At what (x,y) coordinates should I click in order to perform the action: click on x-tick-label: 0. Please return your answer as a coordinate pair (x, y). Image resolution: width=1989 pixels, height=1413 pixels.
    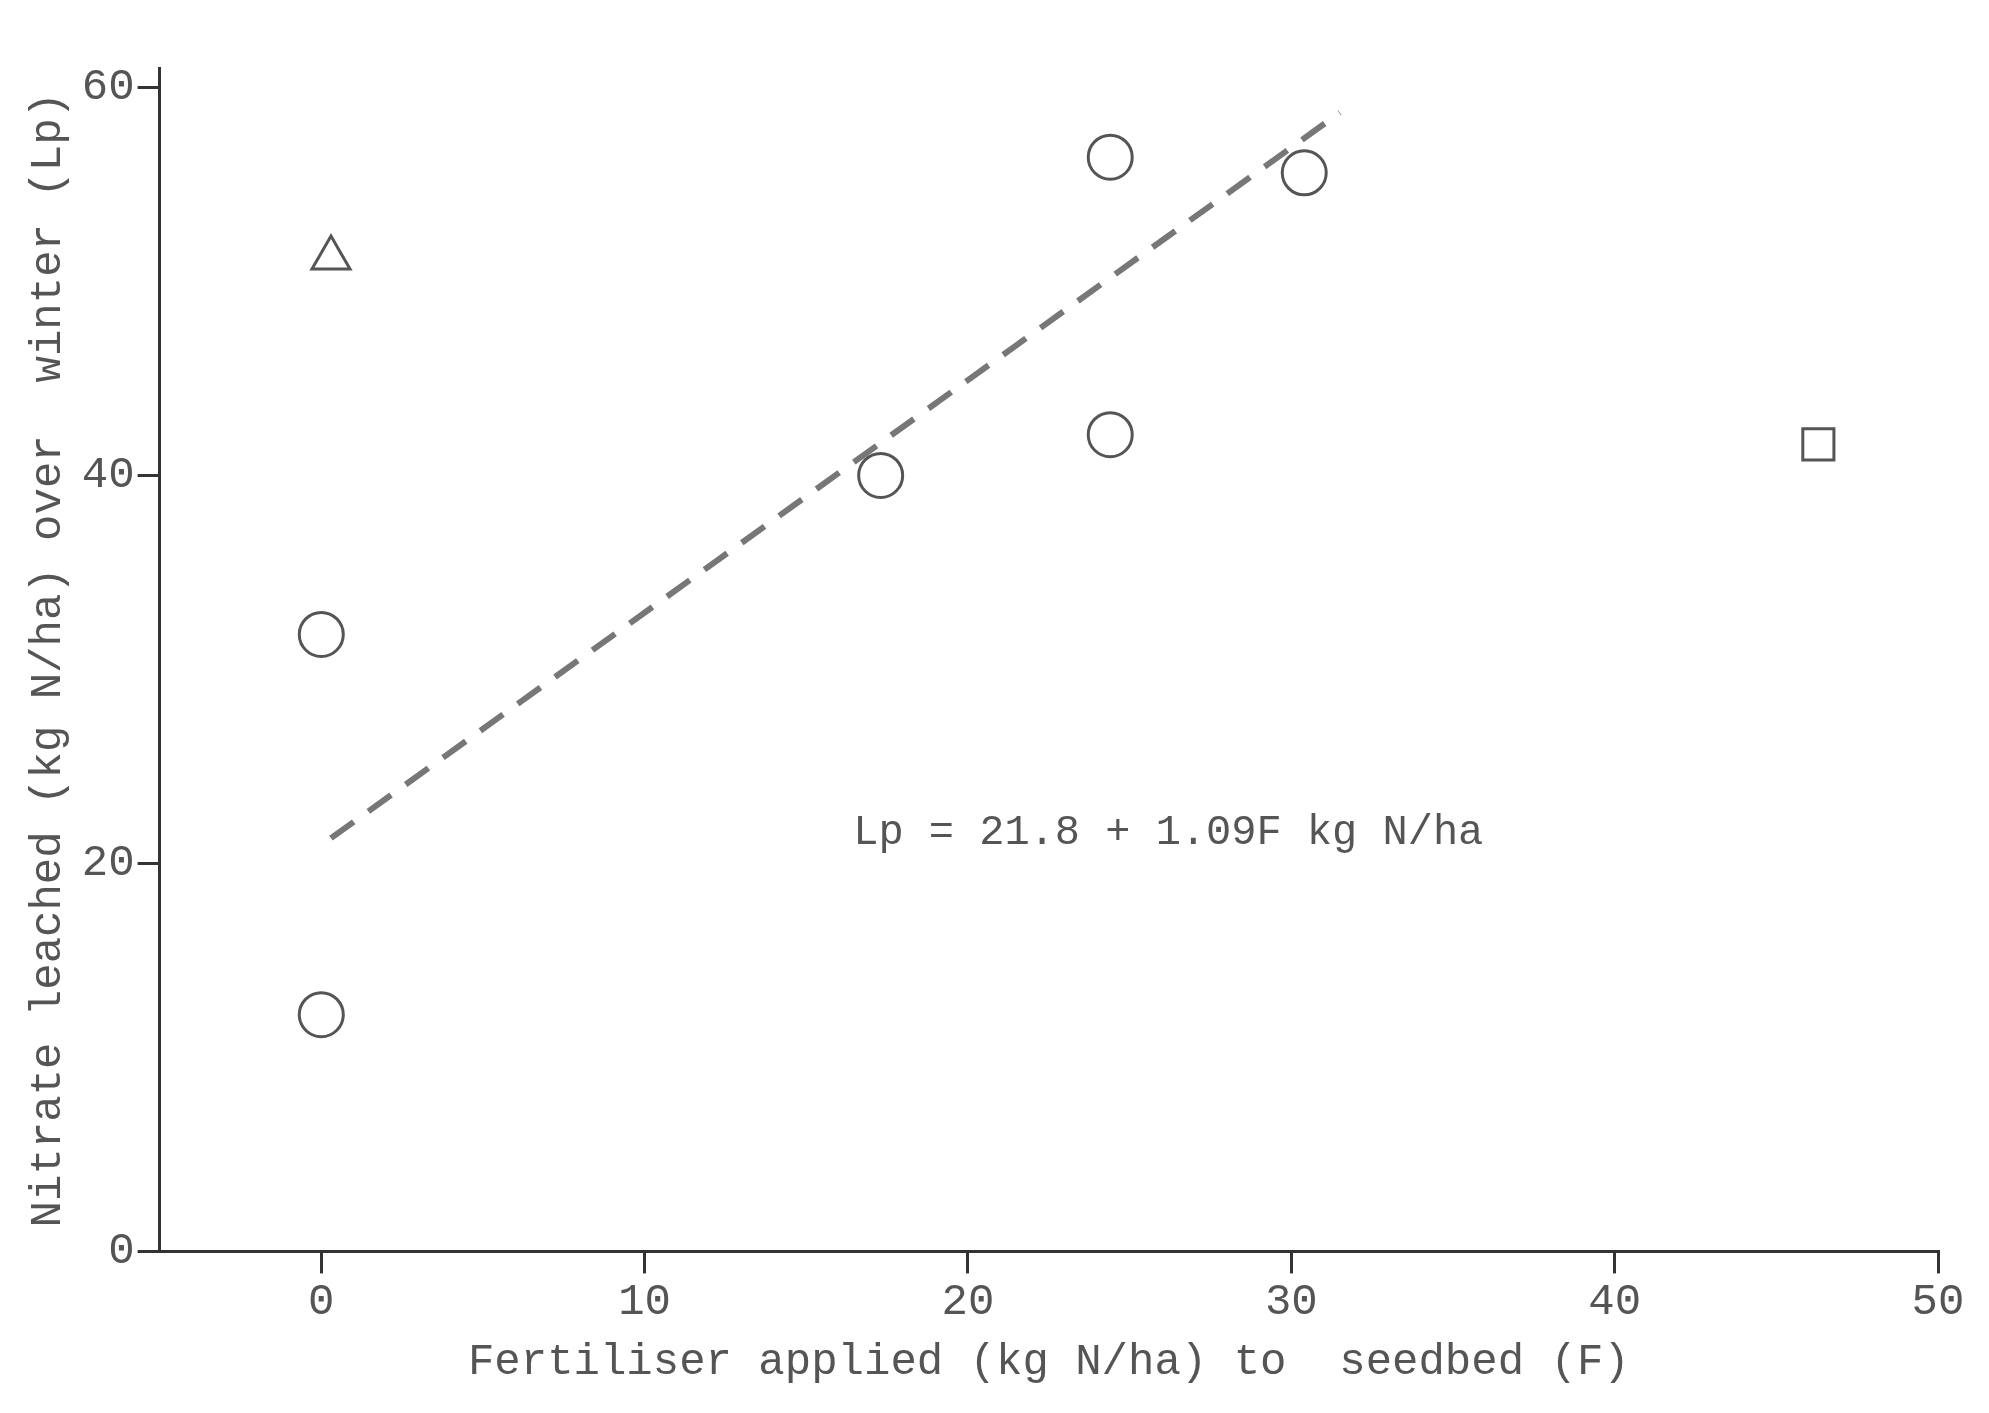
    Looking at the image, I should click on (321, 1302).